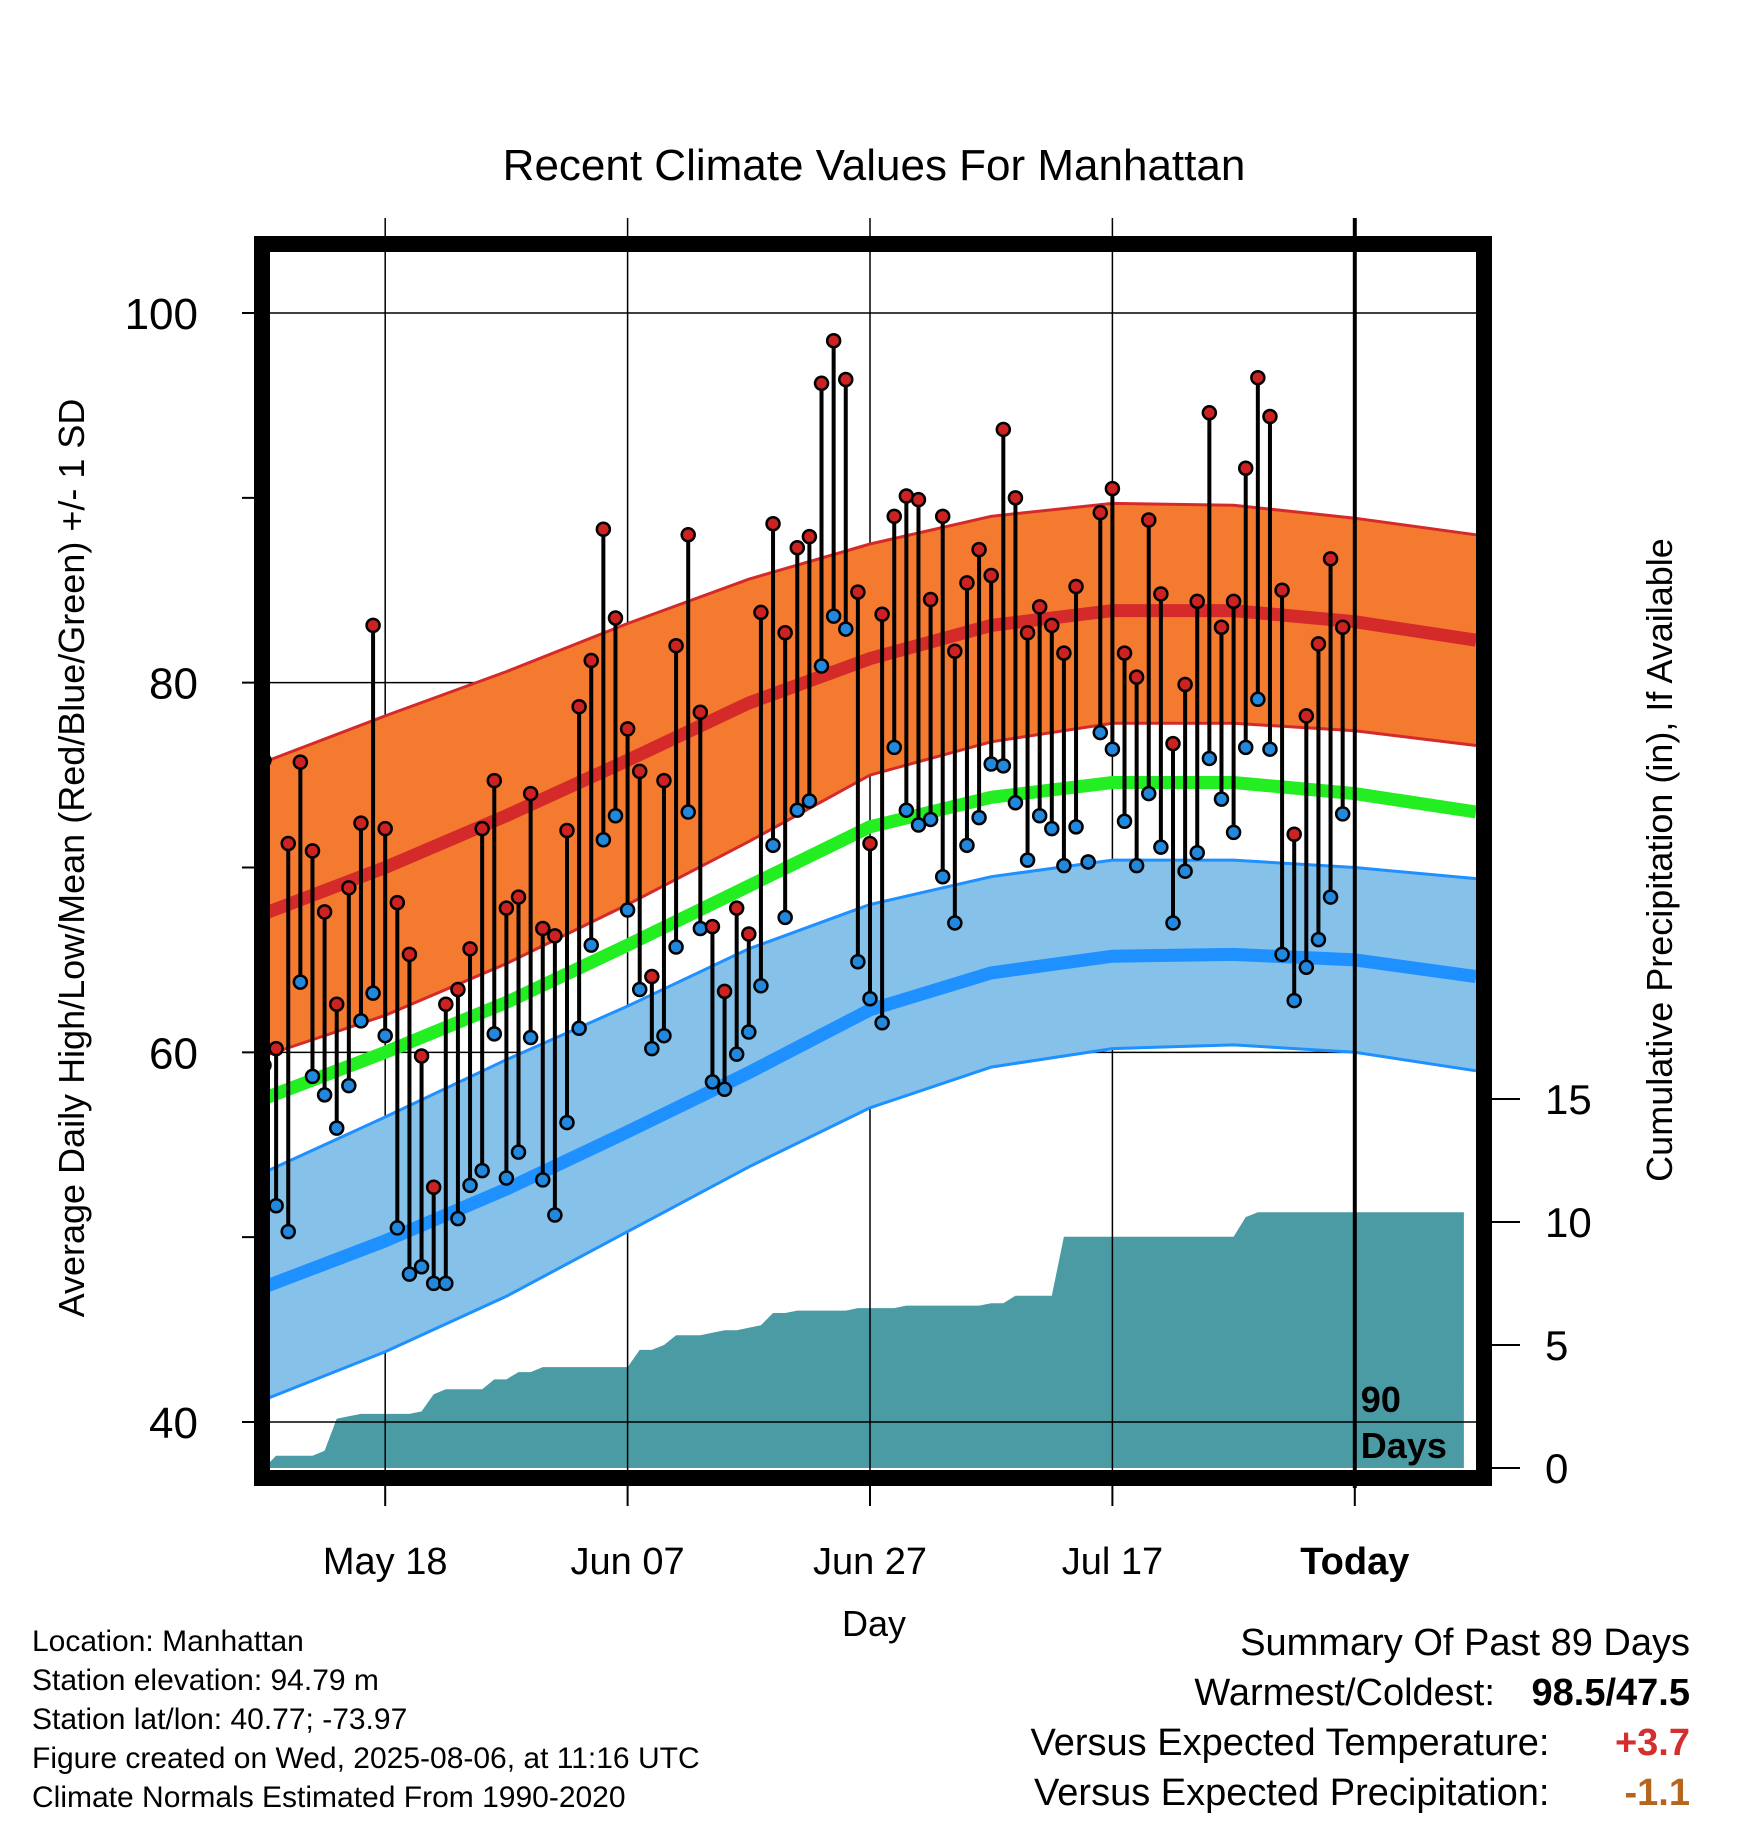  I want to click on summary-warmest-row: Warmest/Coldest: 98.5/47.5, so click(1360, 1693).